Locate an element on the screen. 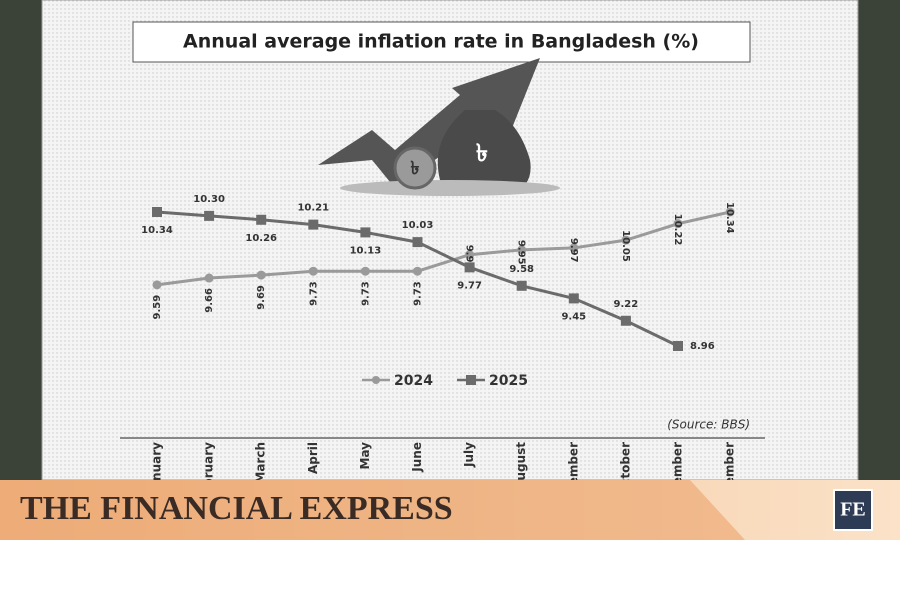 The height and width of the screenshot is (600, 900). banner: THE FINANCIAL EXPRESS FE is located at coordinates (450, 510).